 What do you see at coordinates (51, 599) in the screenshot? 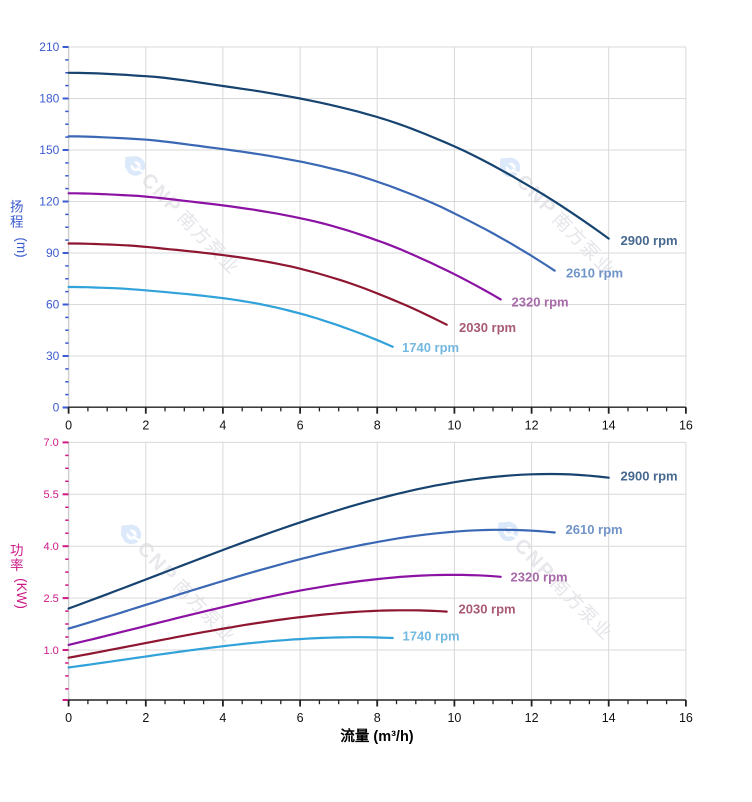
I see `svg-text: 2.5` at bounding box center [51, 599].